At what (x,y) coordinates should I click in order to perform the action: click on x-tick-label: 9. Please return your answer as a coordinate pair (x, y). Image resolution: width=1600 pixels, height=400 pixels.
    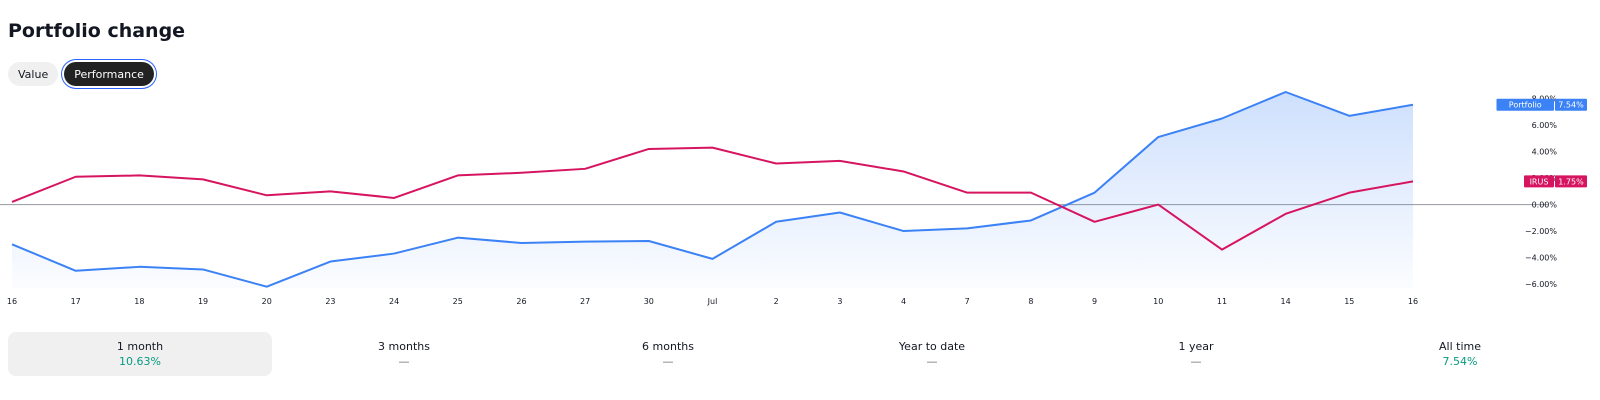
    Looking at the image, I should click on (1094, 301).